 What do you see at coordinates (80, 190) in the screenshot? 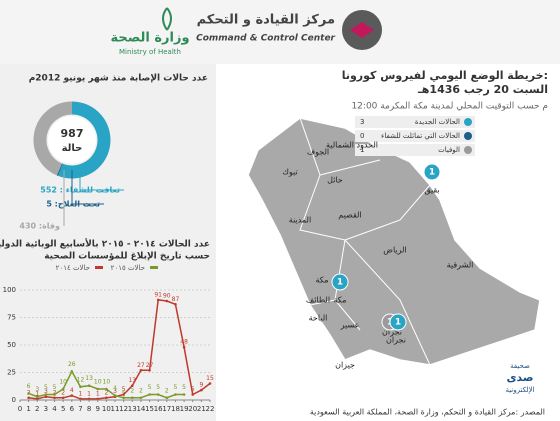
I see `donut-label: تعافت للشفاء : 552` at bounding box center [80, 190].